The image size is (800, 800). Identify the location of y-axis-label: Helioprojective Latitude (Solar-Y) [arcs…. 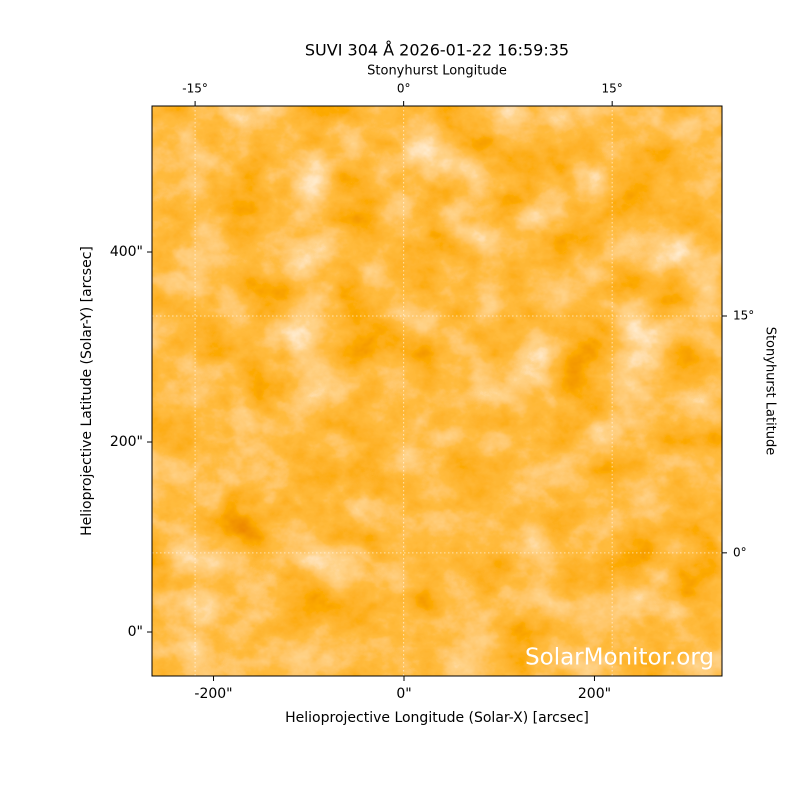
(87, 391).